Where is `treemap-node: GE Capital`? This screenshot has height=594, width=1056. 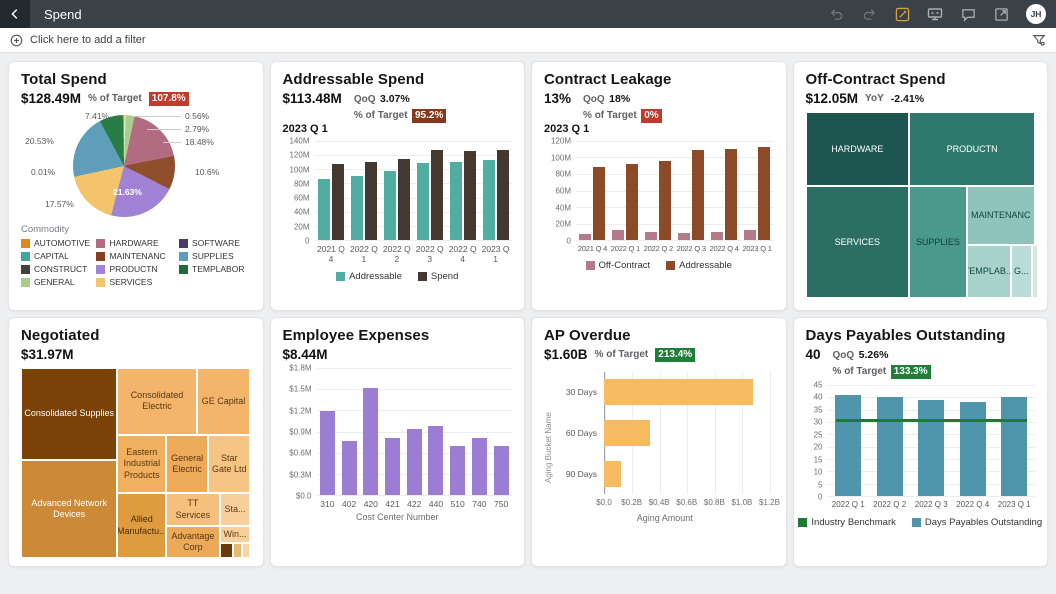 treemap-node: GE Capital is located at coordinates (223, 401).